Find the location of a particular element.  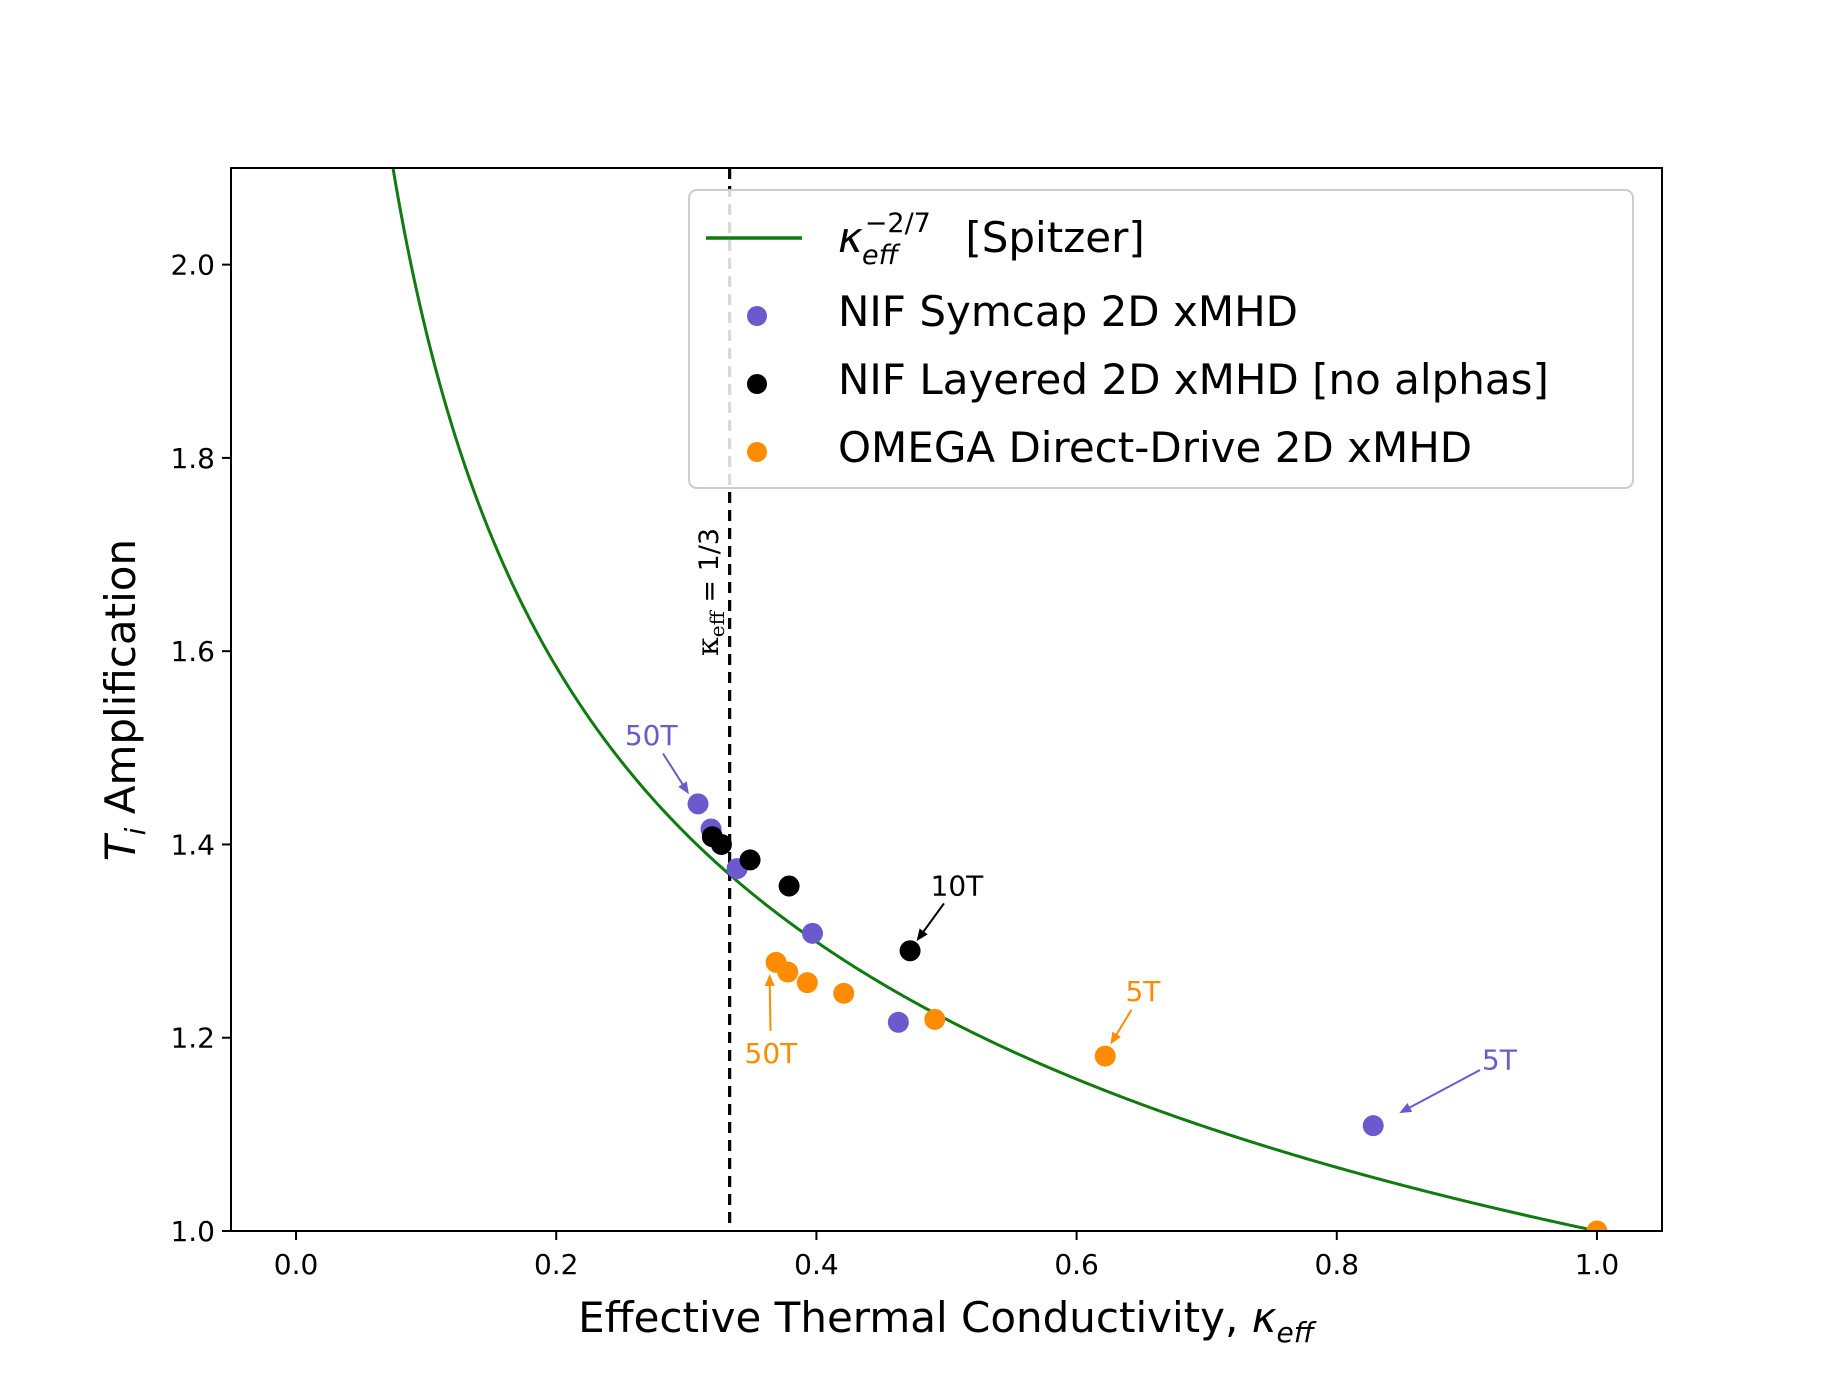

legend-label-layered: NIF Layered 2D xMHD [no alphas] is located at coordinates (1193, 379).